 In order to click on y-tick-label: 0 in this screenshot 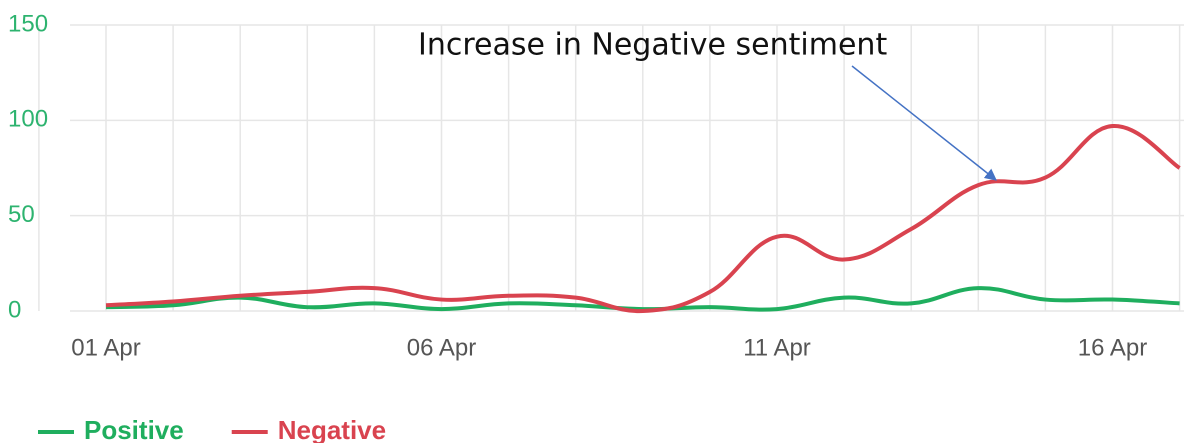, I will do `click(14, 309)`.